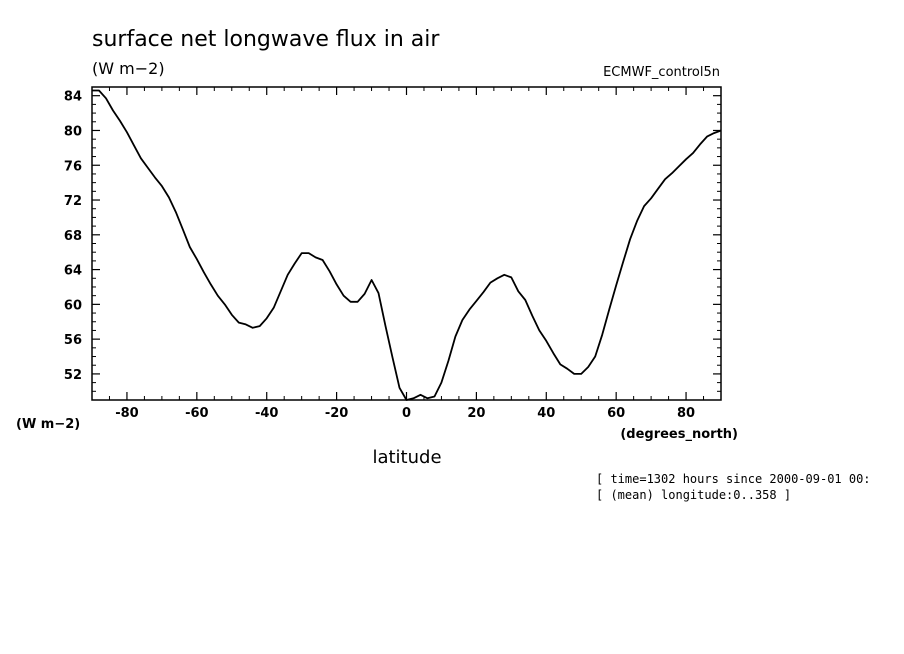 This screenshot has width=904, height=654. What do you see at coordinates (733, 479) in the screenshot?
I see `info-line-time: [ time=1302 hours since 2000-09-01 00:` at bounding box center [733, 479].